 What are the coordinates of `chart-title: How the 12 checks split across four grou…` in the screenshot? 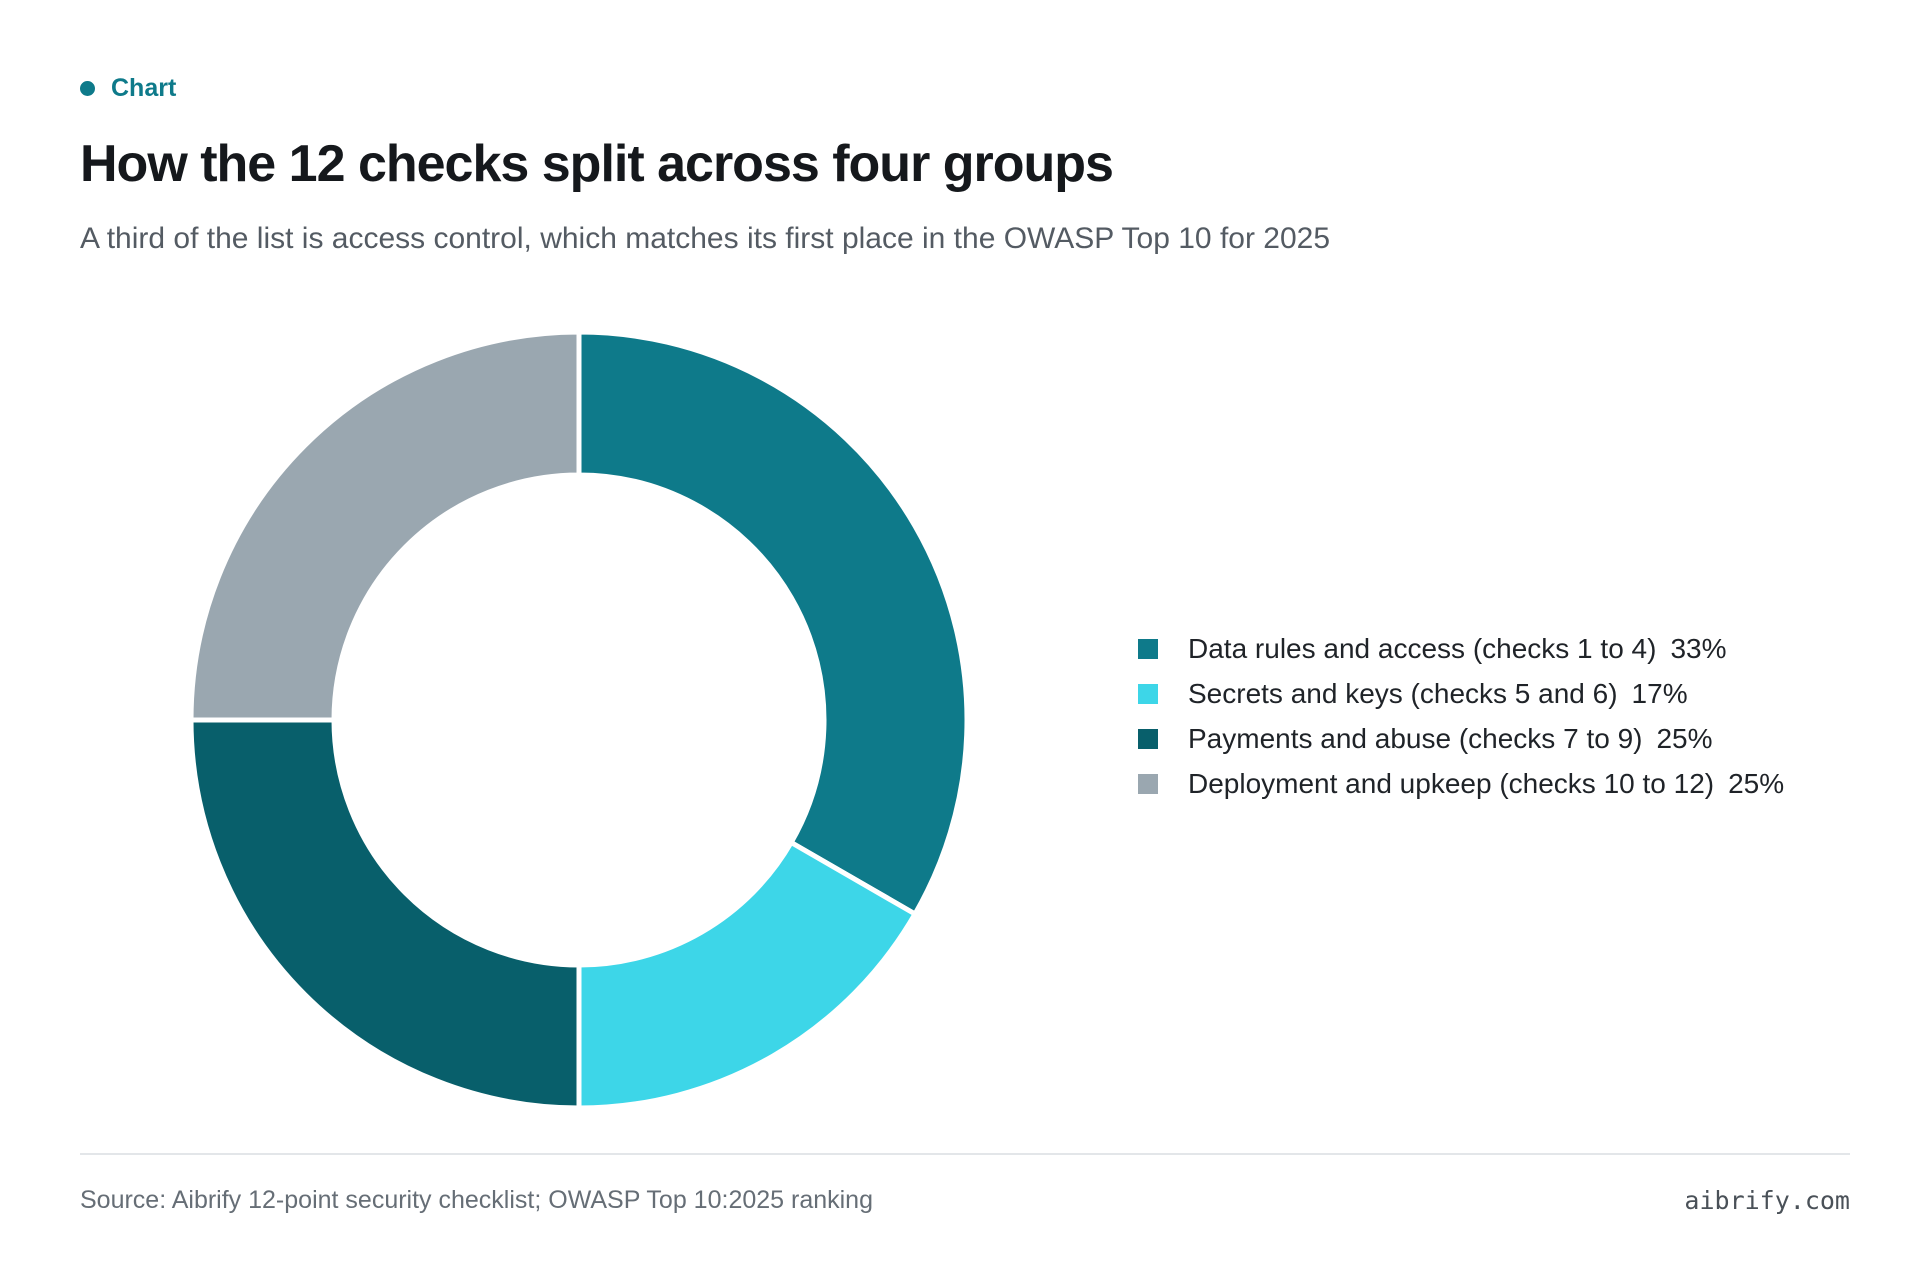 It's located at (597, 164).